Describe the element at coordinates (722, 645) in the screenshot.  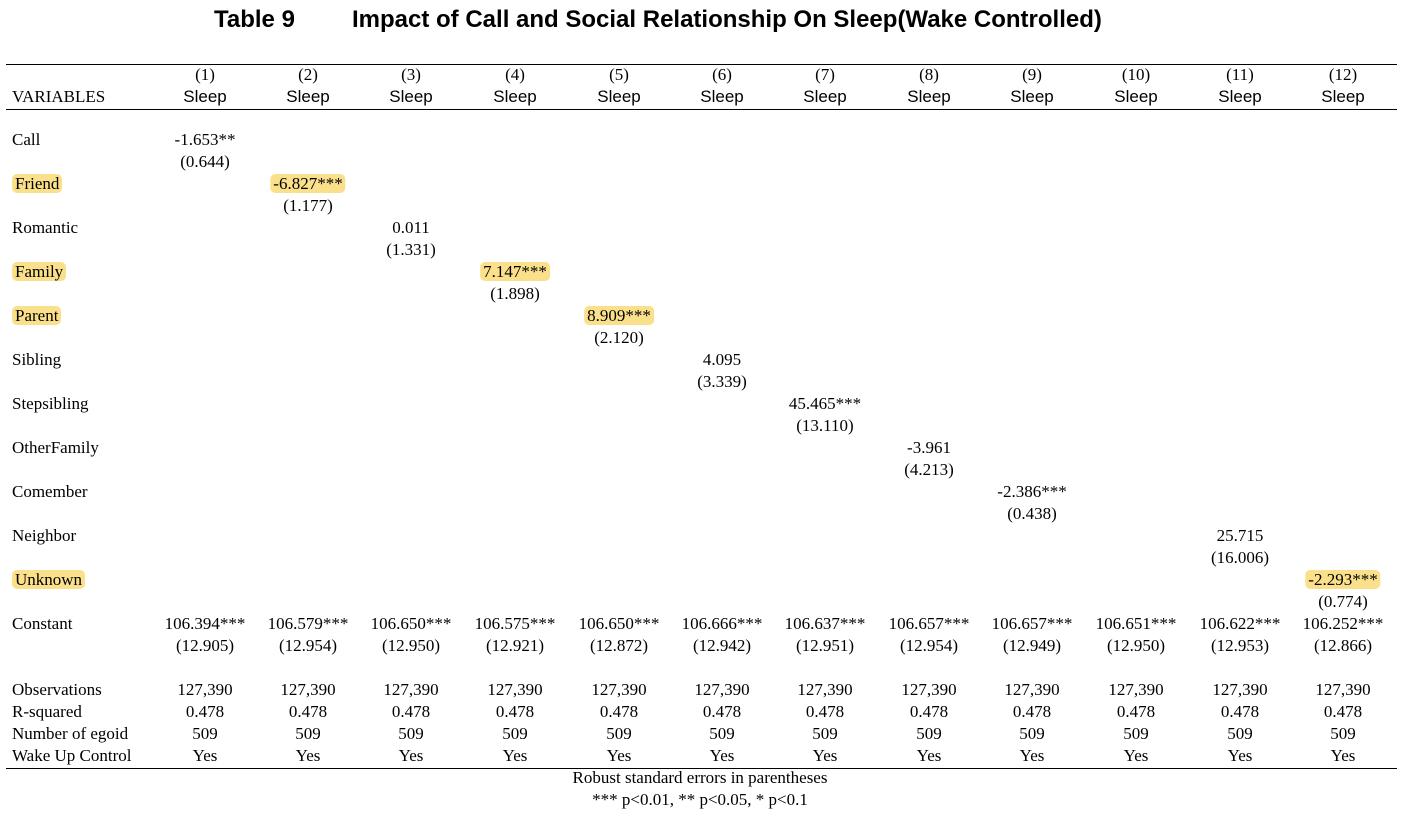
I see `constant-standard-error: (12.942)` at that location.